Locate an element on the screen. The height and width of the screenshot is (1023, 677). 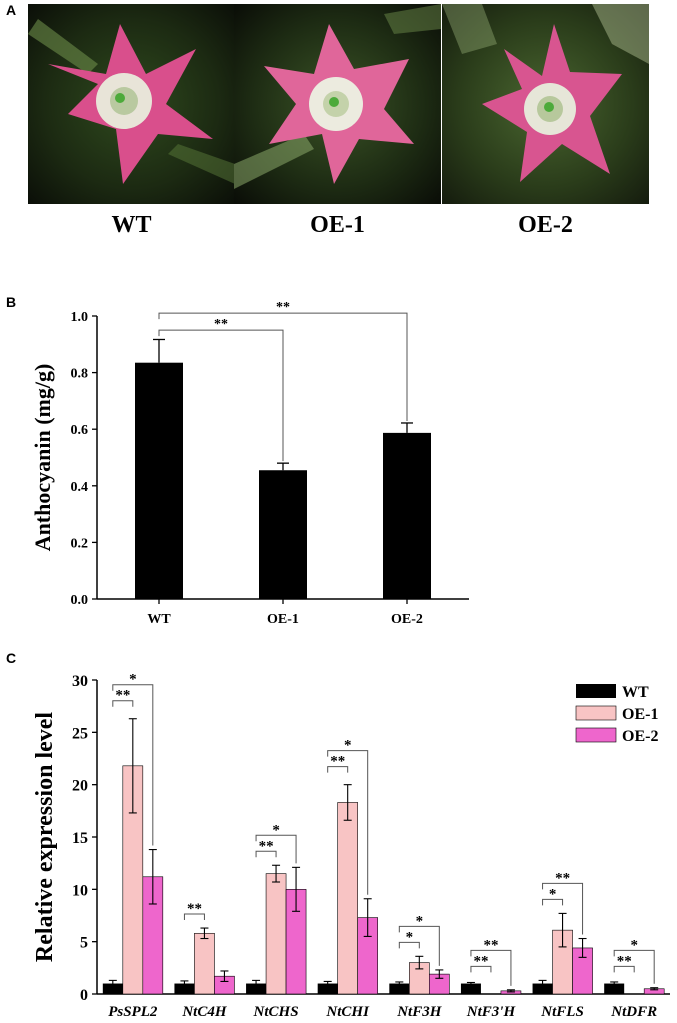
y-axis-label: Anthocyanin (mg/g) is located at coordinates (42, 458).